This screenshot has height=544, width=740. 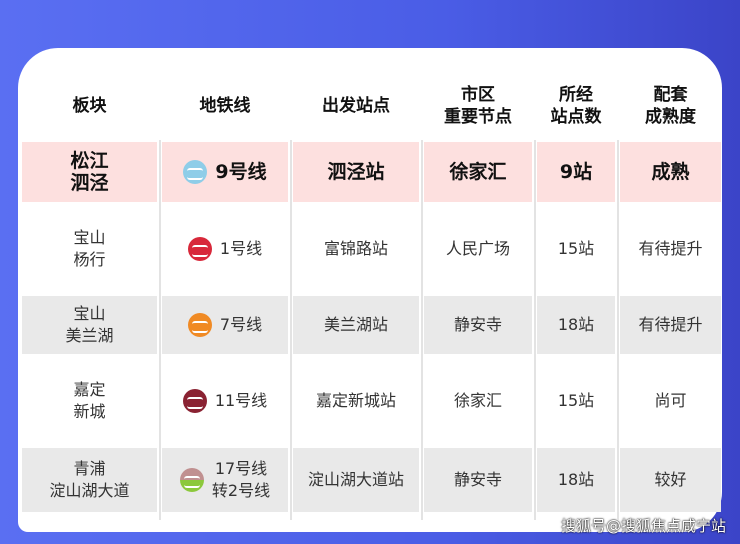 I want to click on cell-text: 9号线, so click(x=241, y=172).